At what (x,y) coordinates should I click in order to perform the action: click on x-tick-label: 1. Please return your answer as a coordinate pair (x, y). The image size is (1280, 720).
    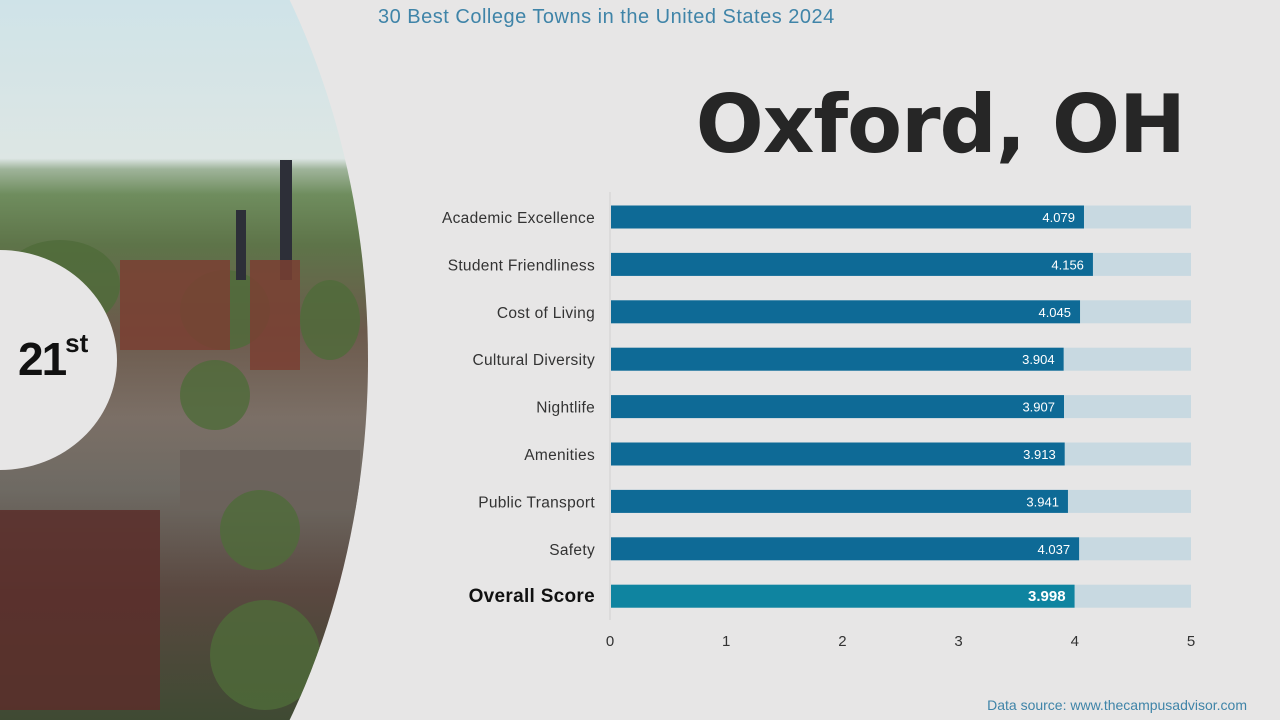
    Looking at the image, I should click on (726, 641).